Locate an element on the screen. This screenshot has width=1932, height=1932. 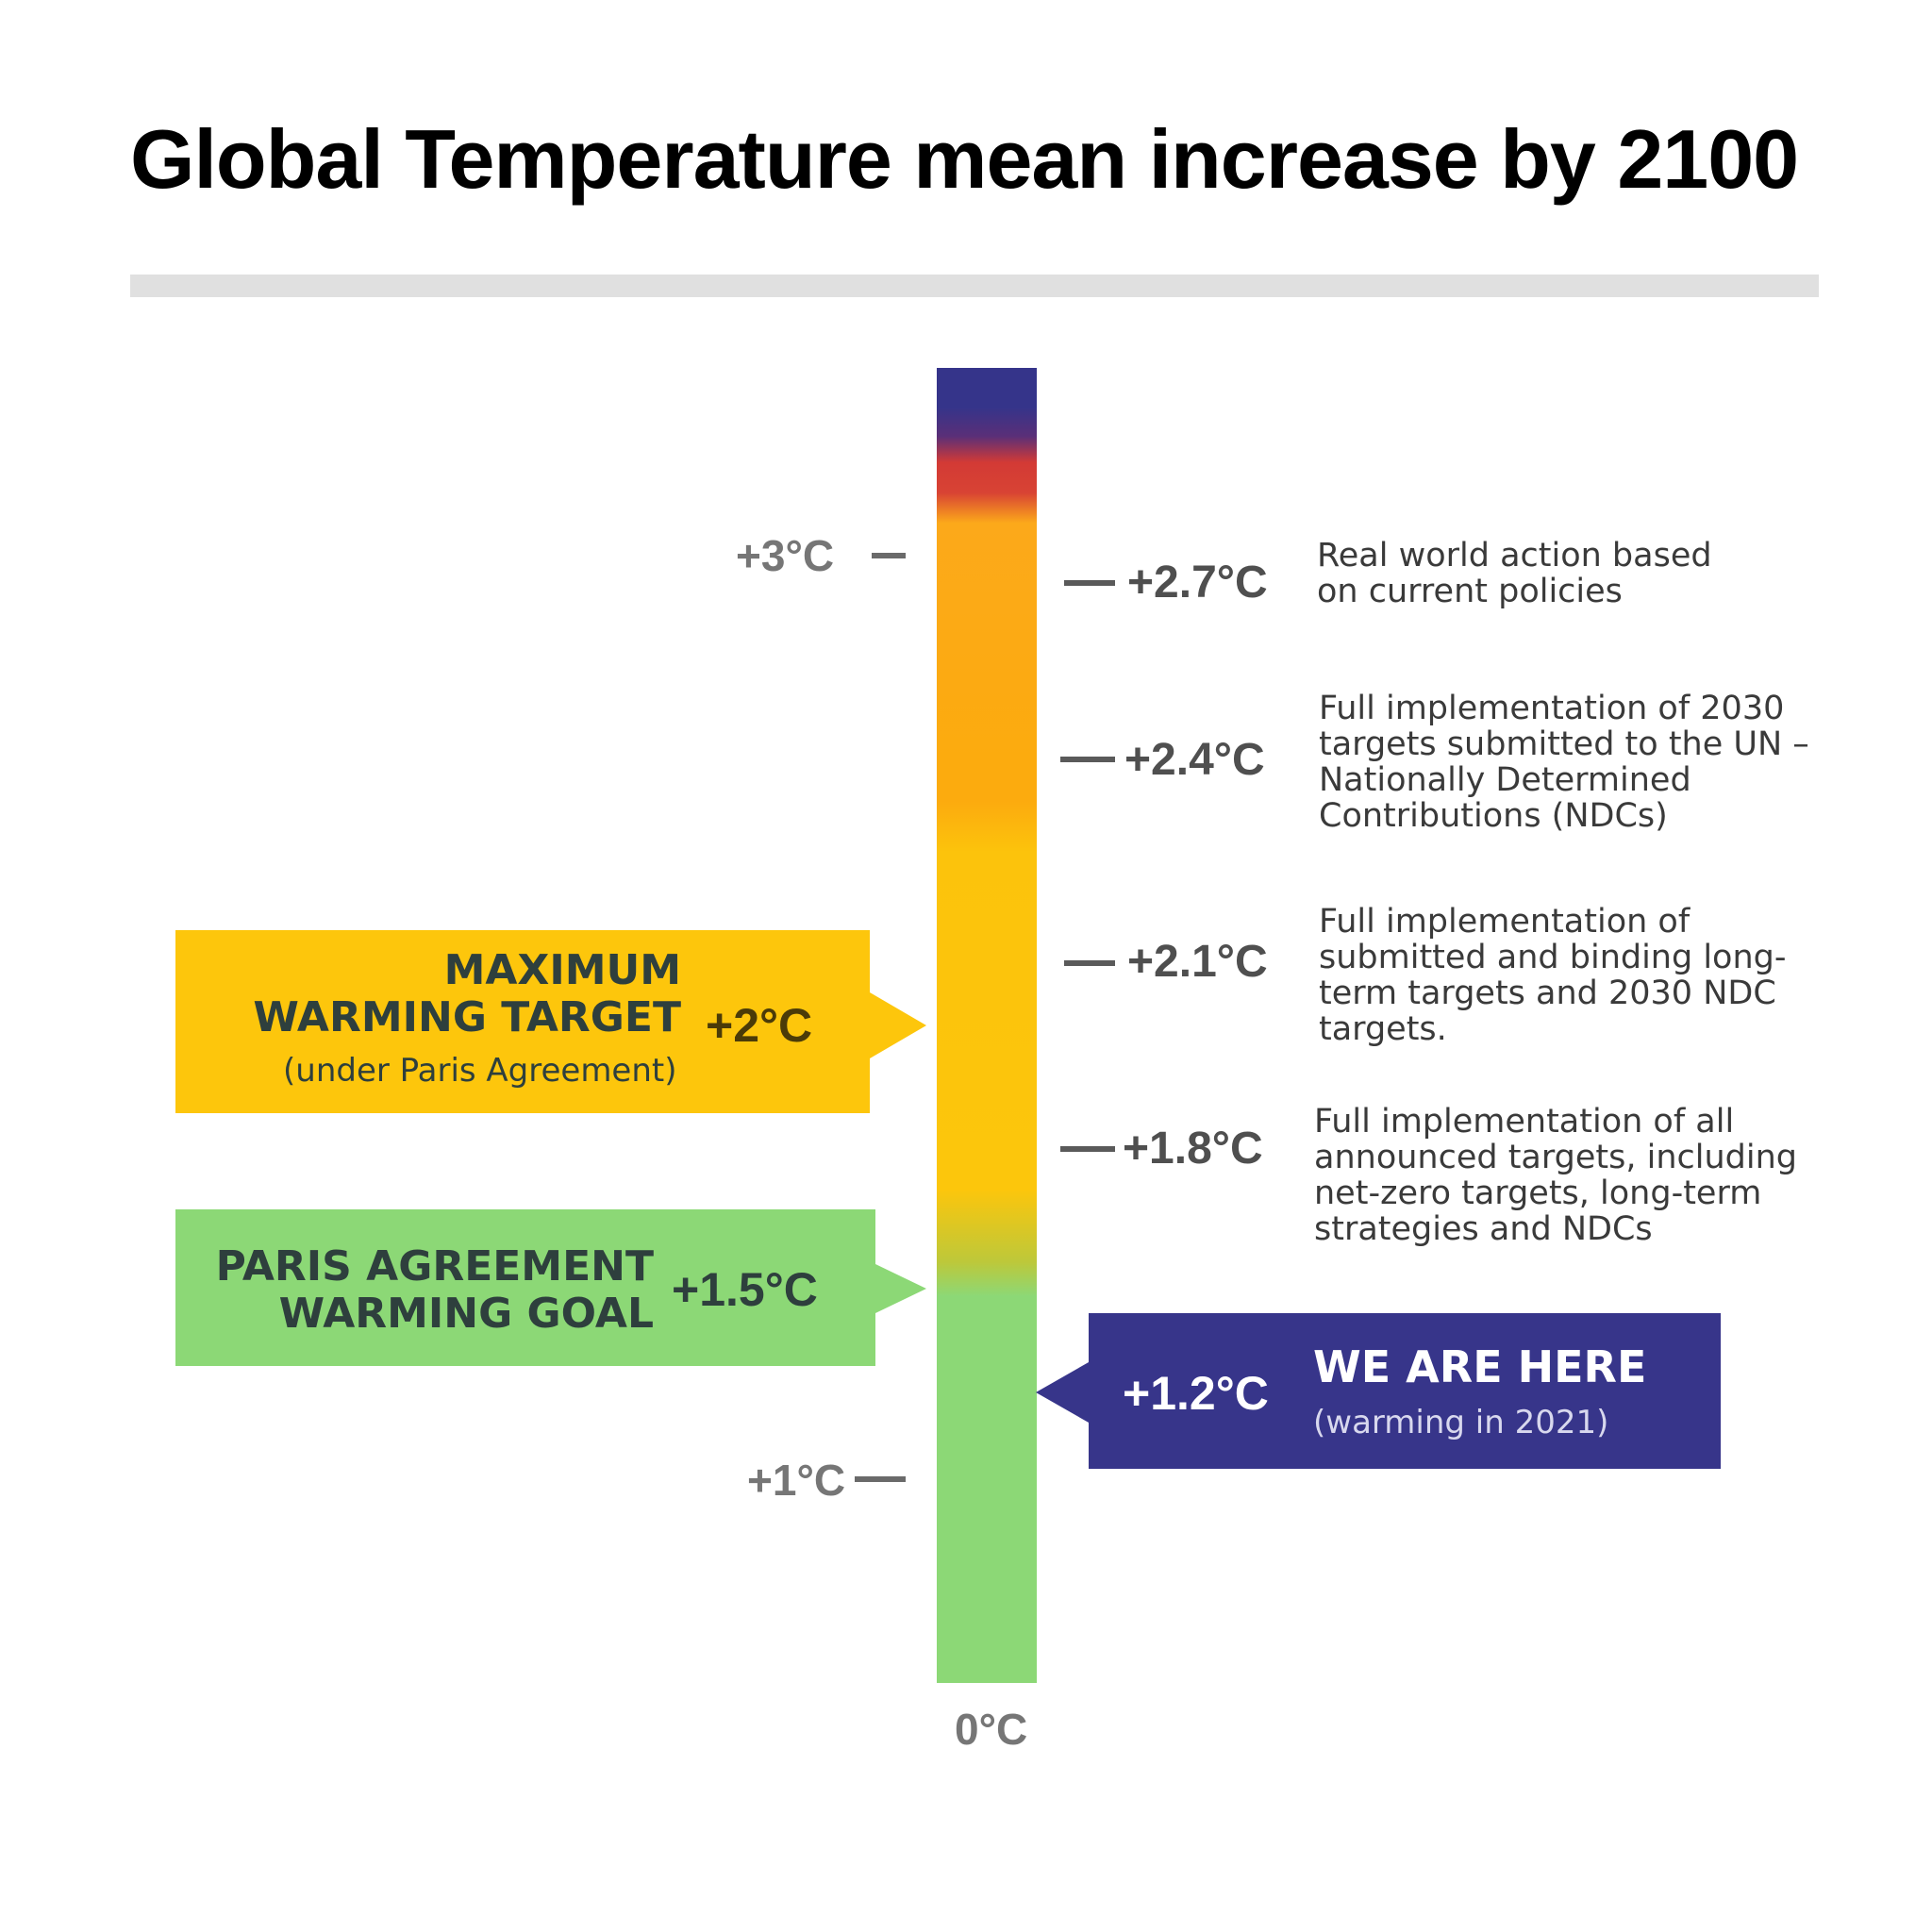
we-are-here-subtitle: (warming in 2021) is located at coordinates (1461, 1422).